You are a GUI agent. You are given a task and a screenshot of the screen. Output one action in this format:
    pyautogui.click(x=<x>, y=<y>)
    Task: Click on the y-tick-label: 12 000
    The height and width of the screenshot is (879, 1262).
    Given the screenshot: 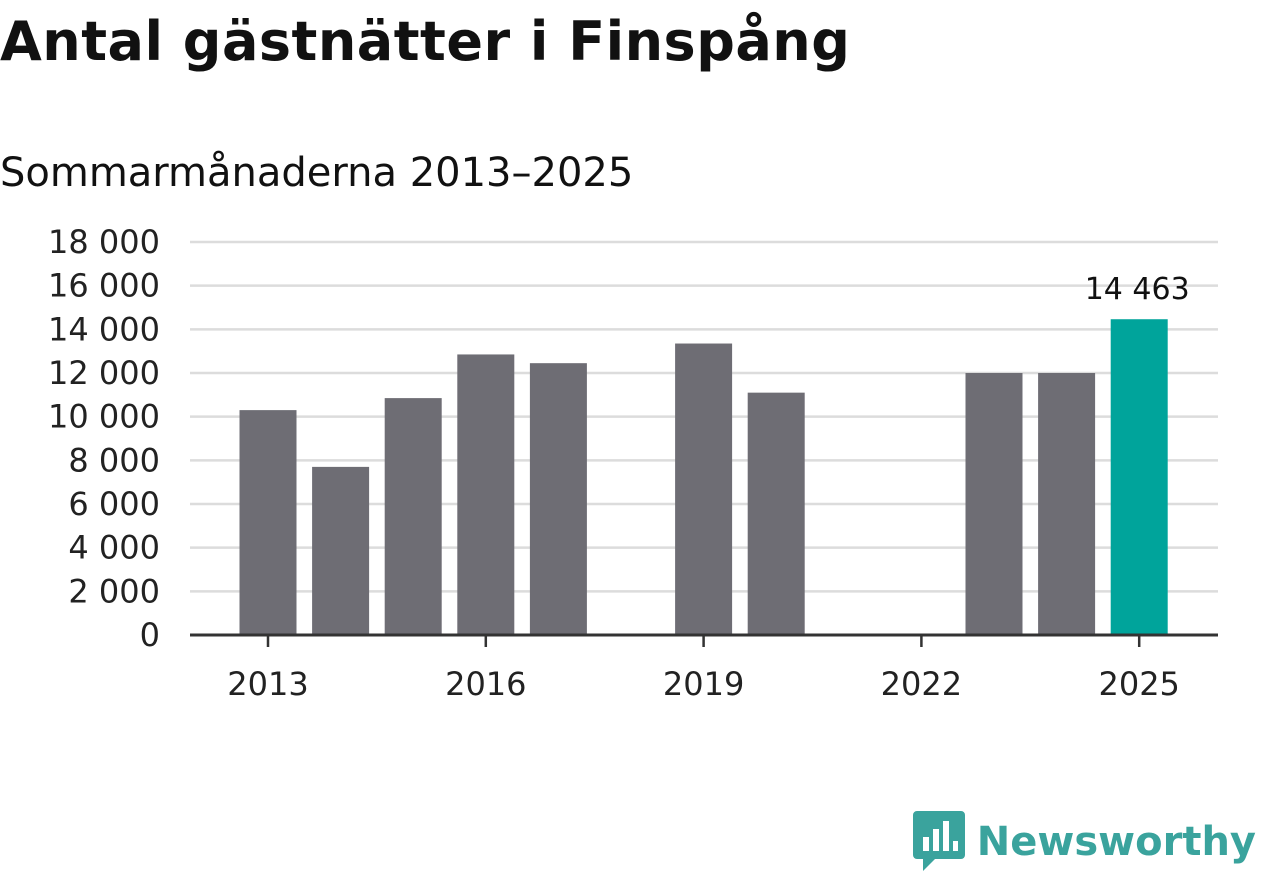 What is the action you would take?
    pyautogui.click(x=104, y=373)
    